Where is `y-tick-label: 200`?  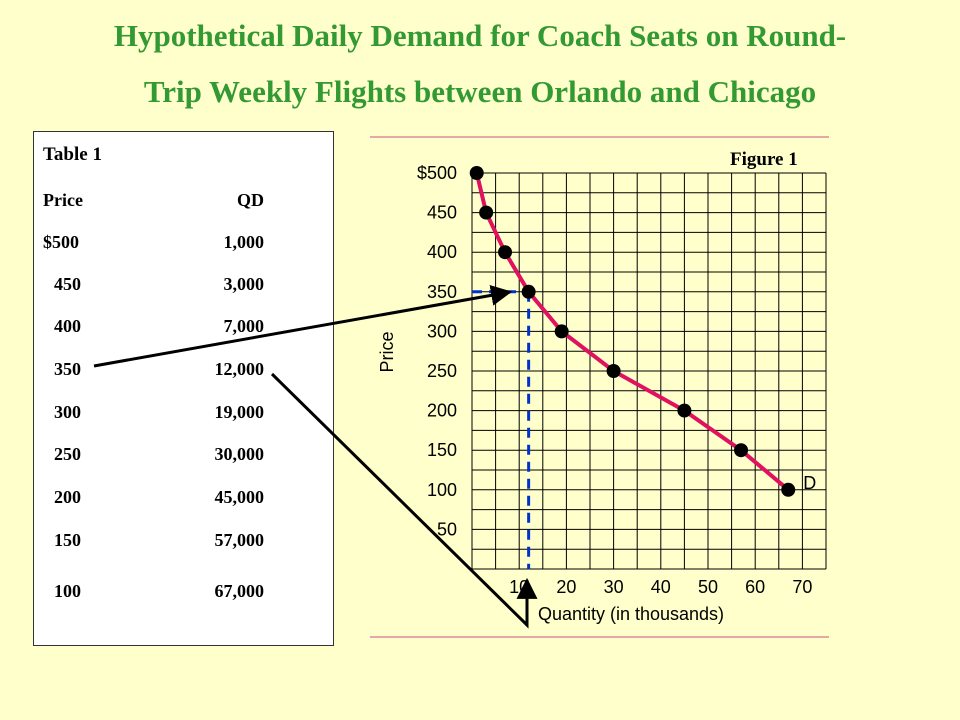
y-tick-label: 200 is located at coordinates (442, 411).